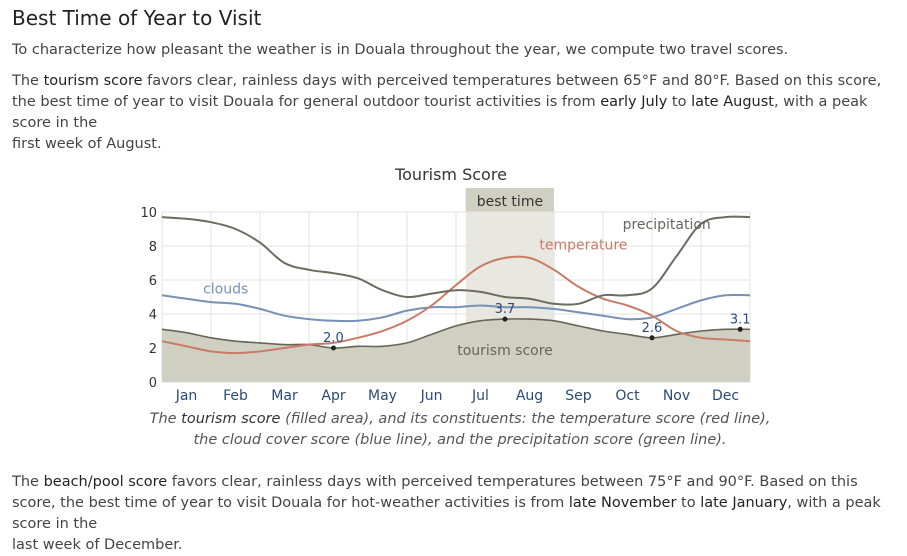  I want to click on beach-end-date: late January, so click(744, 503).